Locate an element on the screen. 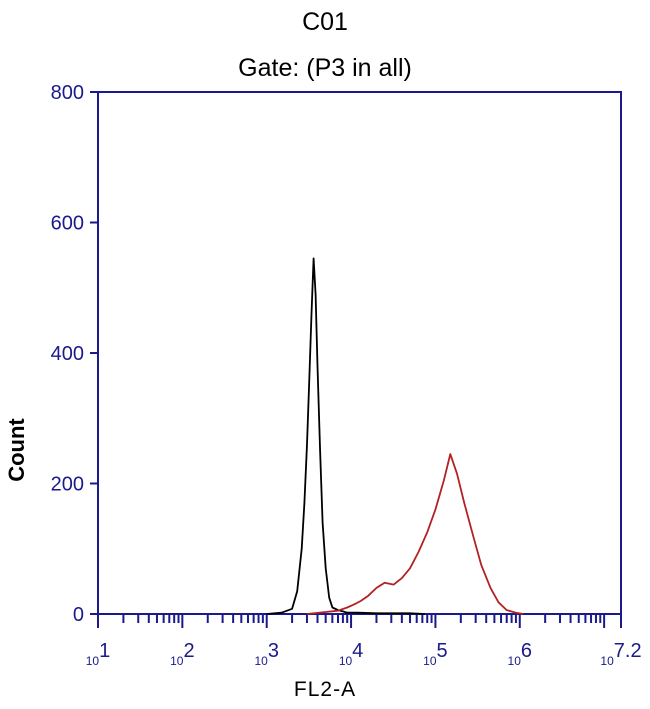 The height and width of the screenshot is (709, 650). y-tick-label: 0 is located at coordinates (78, 615).